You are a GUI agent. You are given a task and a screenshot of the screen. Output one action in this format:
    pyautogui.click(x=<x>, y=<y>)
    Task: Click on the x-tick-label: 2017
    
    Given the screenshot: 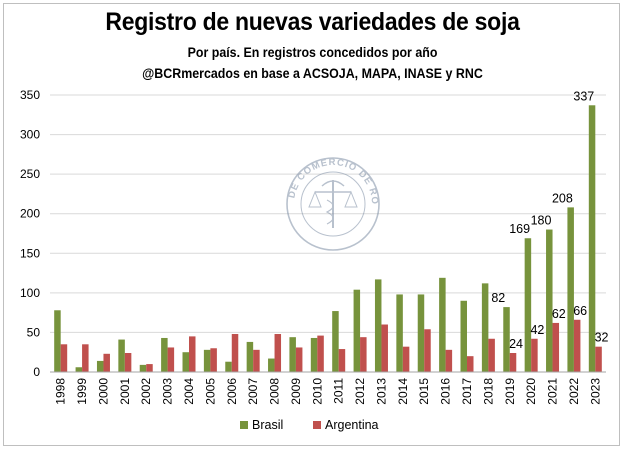 What is the action you would take?
    pyautogui.click(x=467, y=391)
    